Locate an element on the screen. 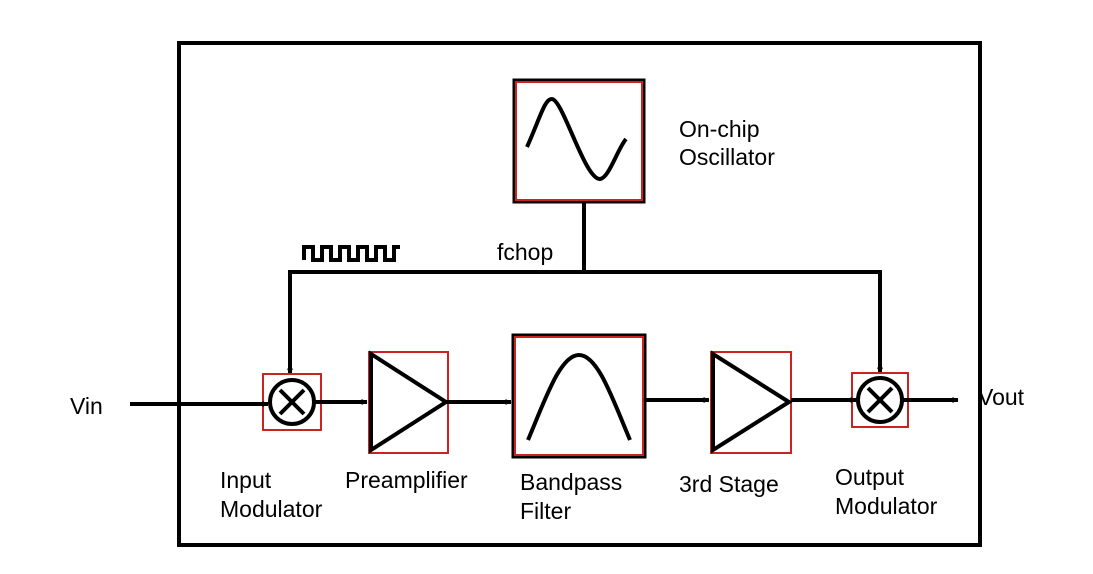  bandpass-filter-label-line2: Filter is located at coordinates (546, 511).